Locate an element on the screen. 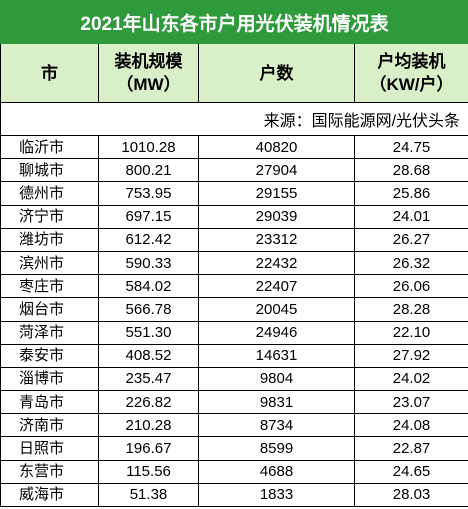 Image resolution: width=468 pixels, height=509 pixels. value-cell: 115.56 is located at coordinates (148, 471).